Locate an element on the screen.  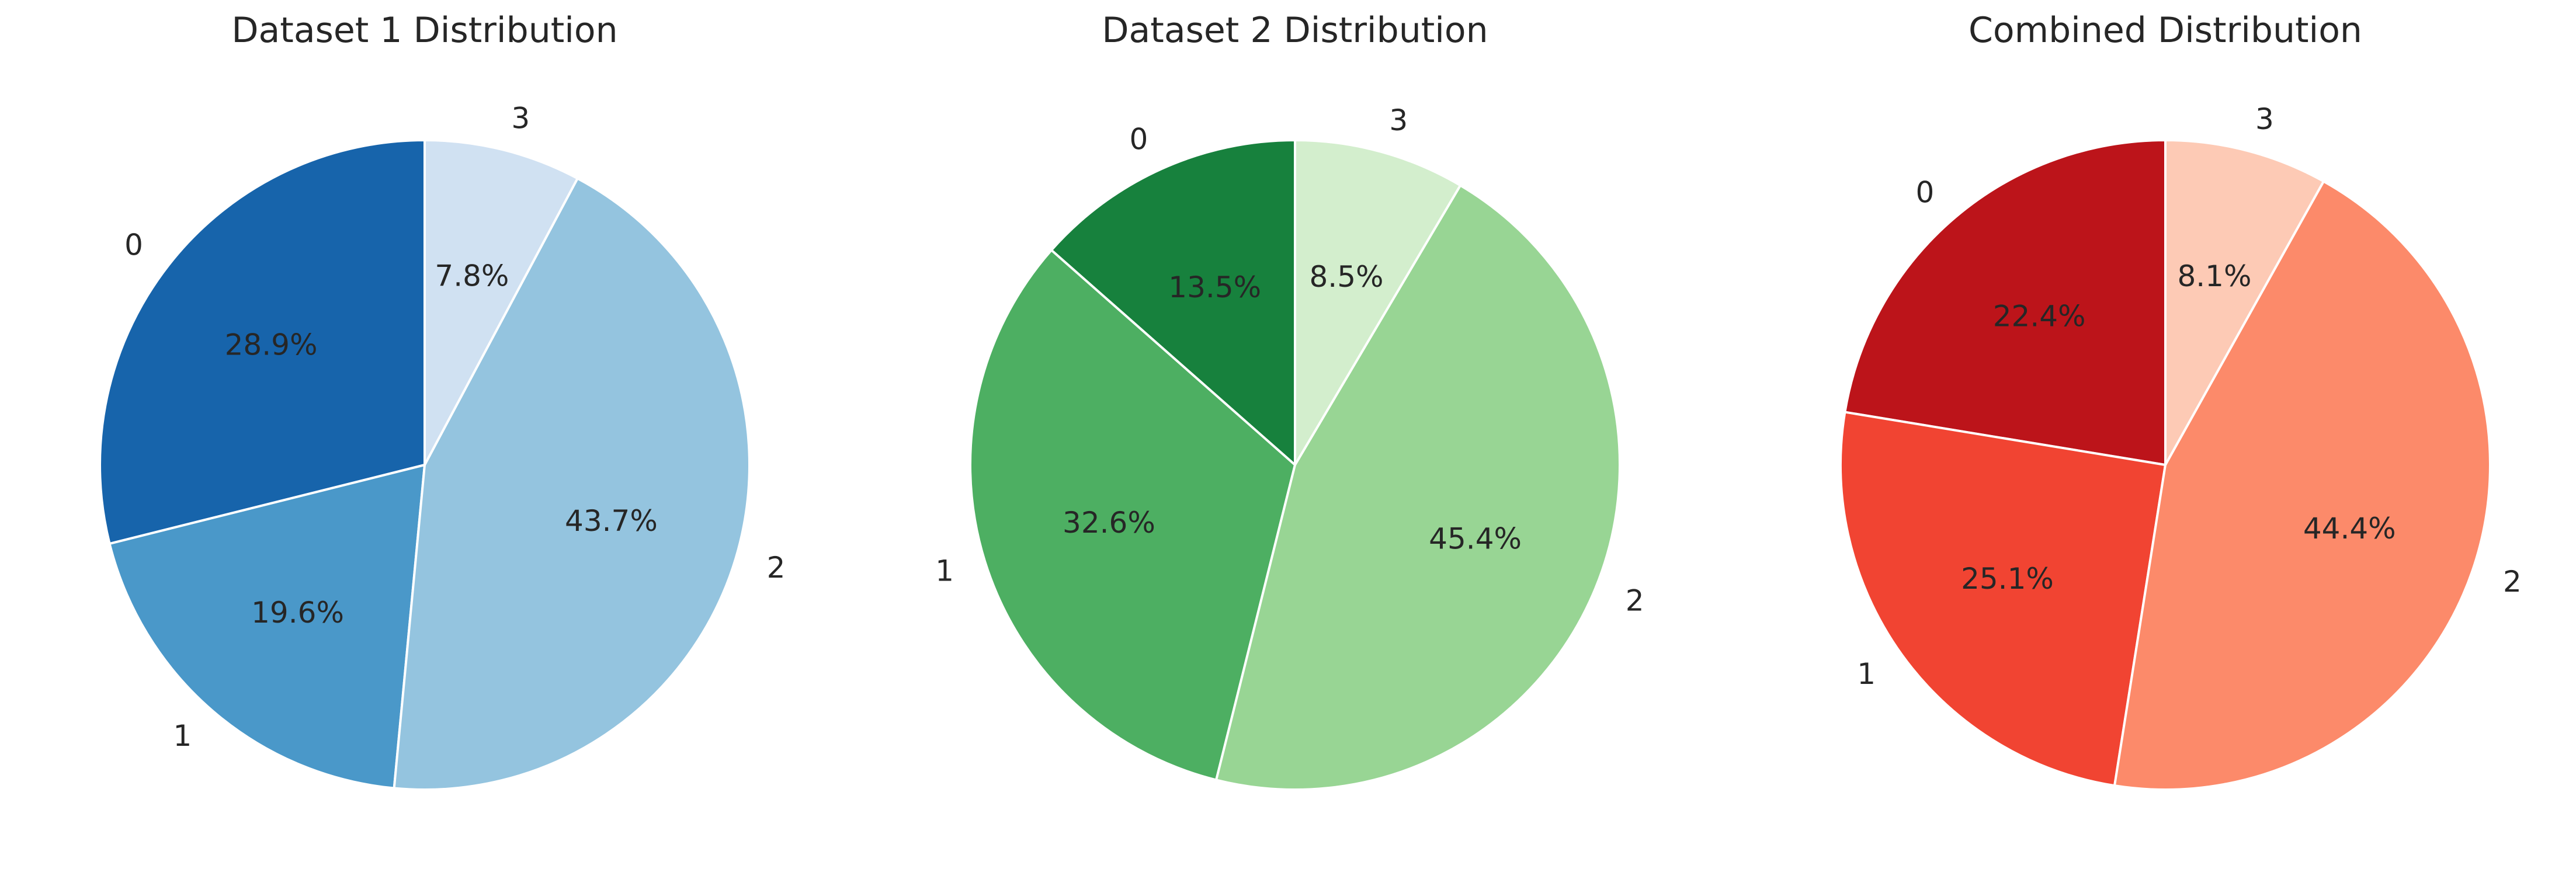
pie-percent-label: 8.1% is located at coordinates (2214, 276).